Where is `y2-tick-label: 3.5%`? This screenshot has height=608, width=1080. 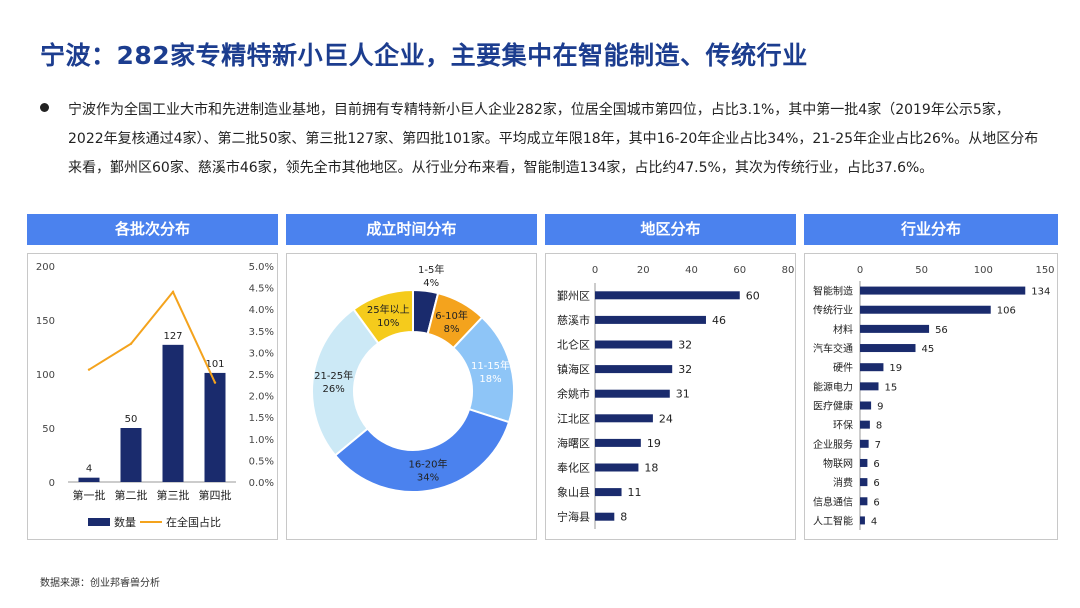
y2-tick-label: 3.5% is located at coordinates (261, 332).